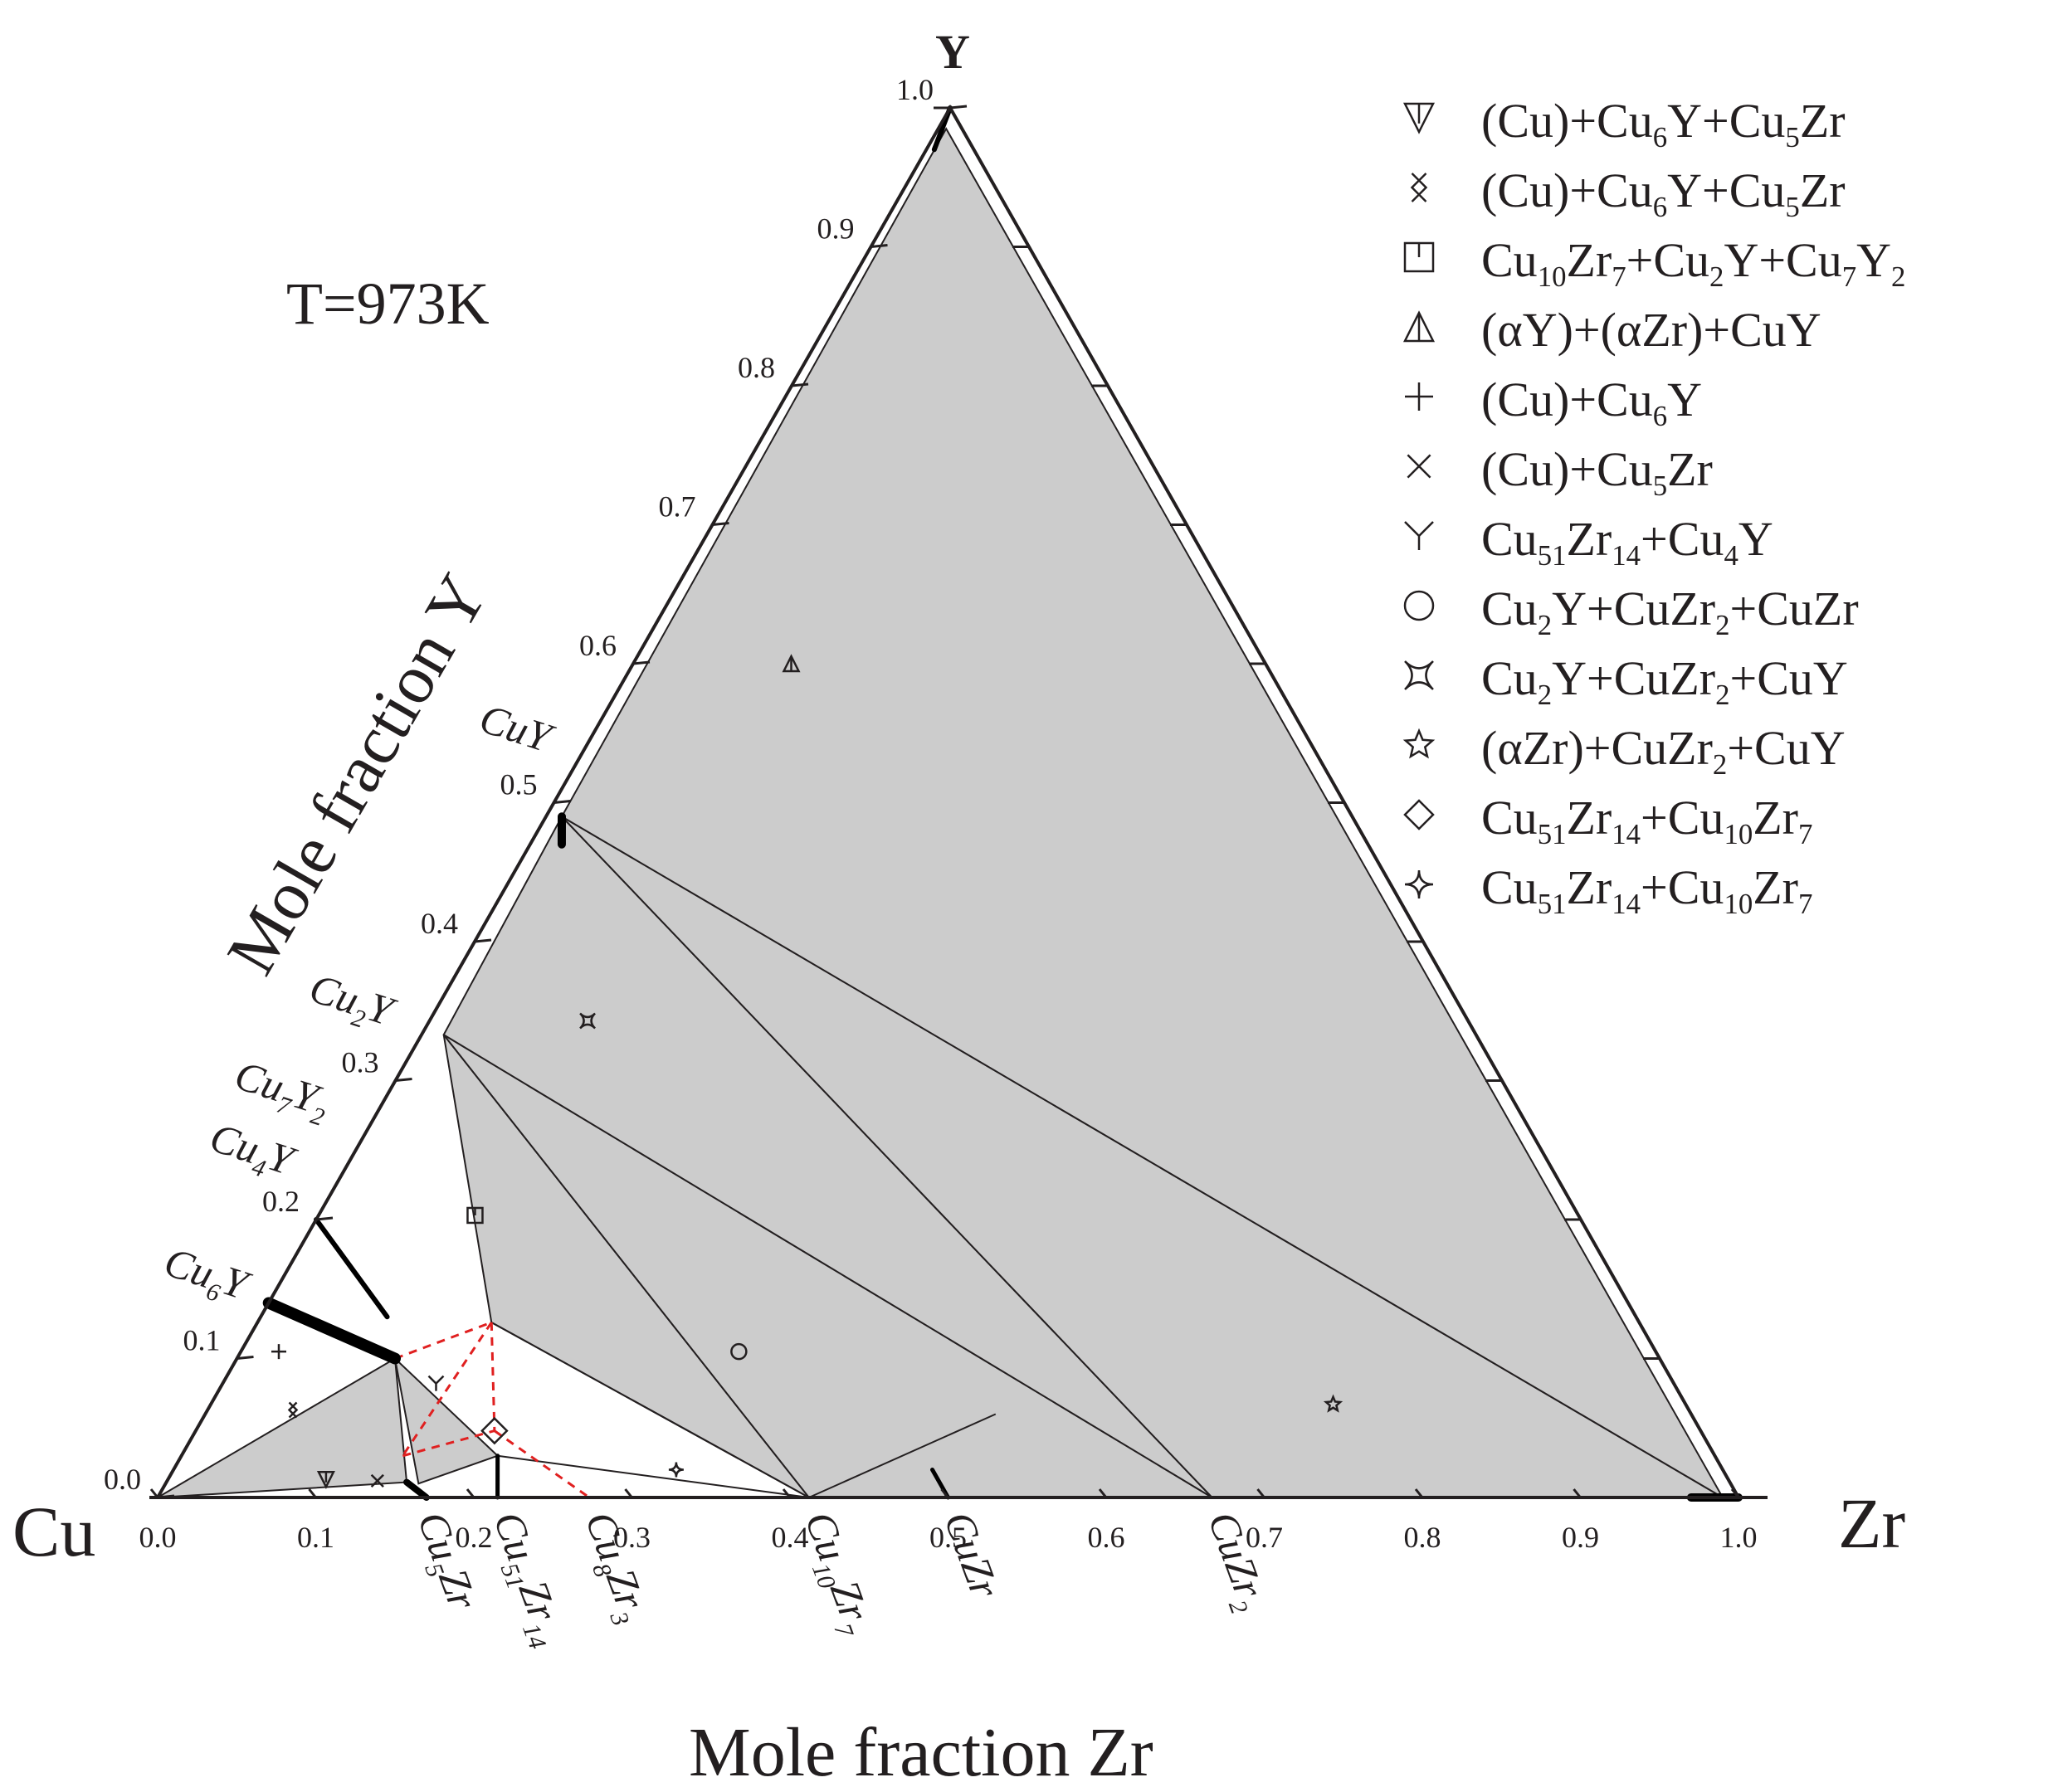 Image resolution: width=2053 pixels, height=1792 pixels. I want to click on axis-title-left: Mole fraction Y, so click(358, 774).